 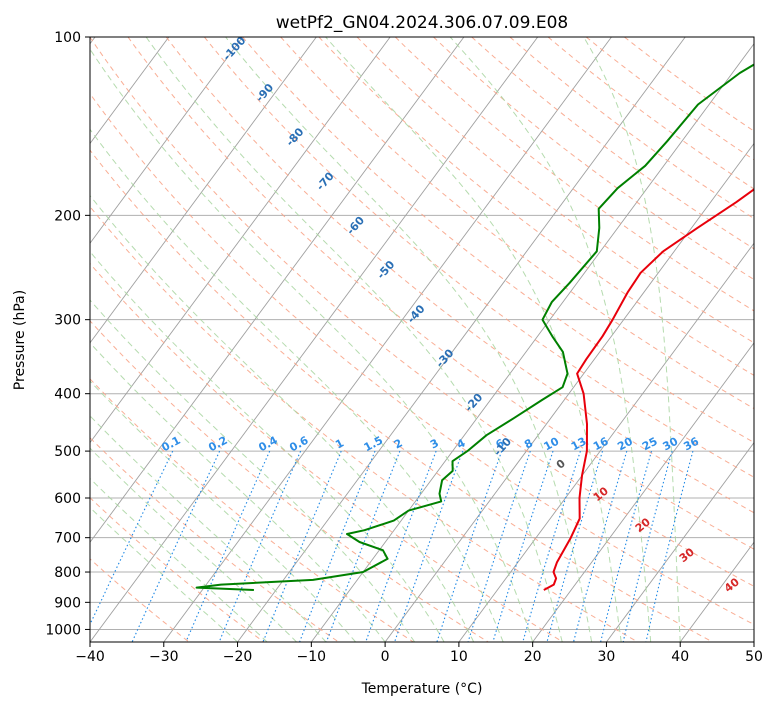 What do you see at coordinates (422, 689) in the screenshot?
I see `x-axis-label: Temperature (°C)` at bounding box center [422, 689].